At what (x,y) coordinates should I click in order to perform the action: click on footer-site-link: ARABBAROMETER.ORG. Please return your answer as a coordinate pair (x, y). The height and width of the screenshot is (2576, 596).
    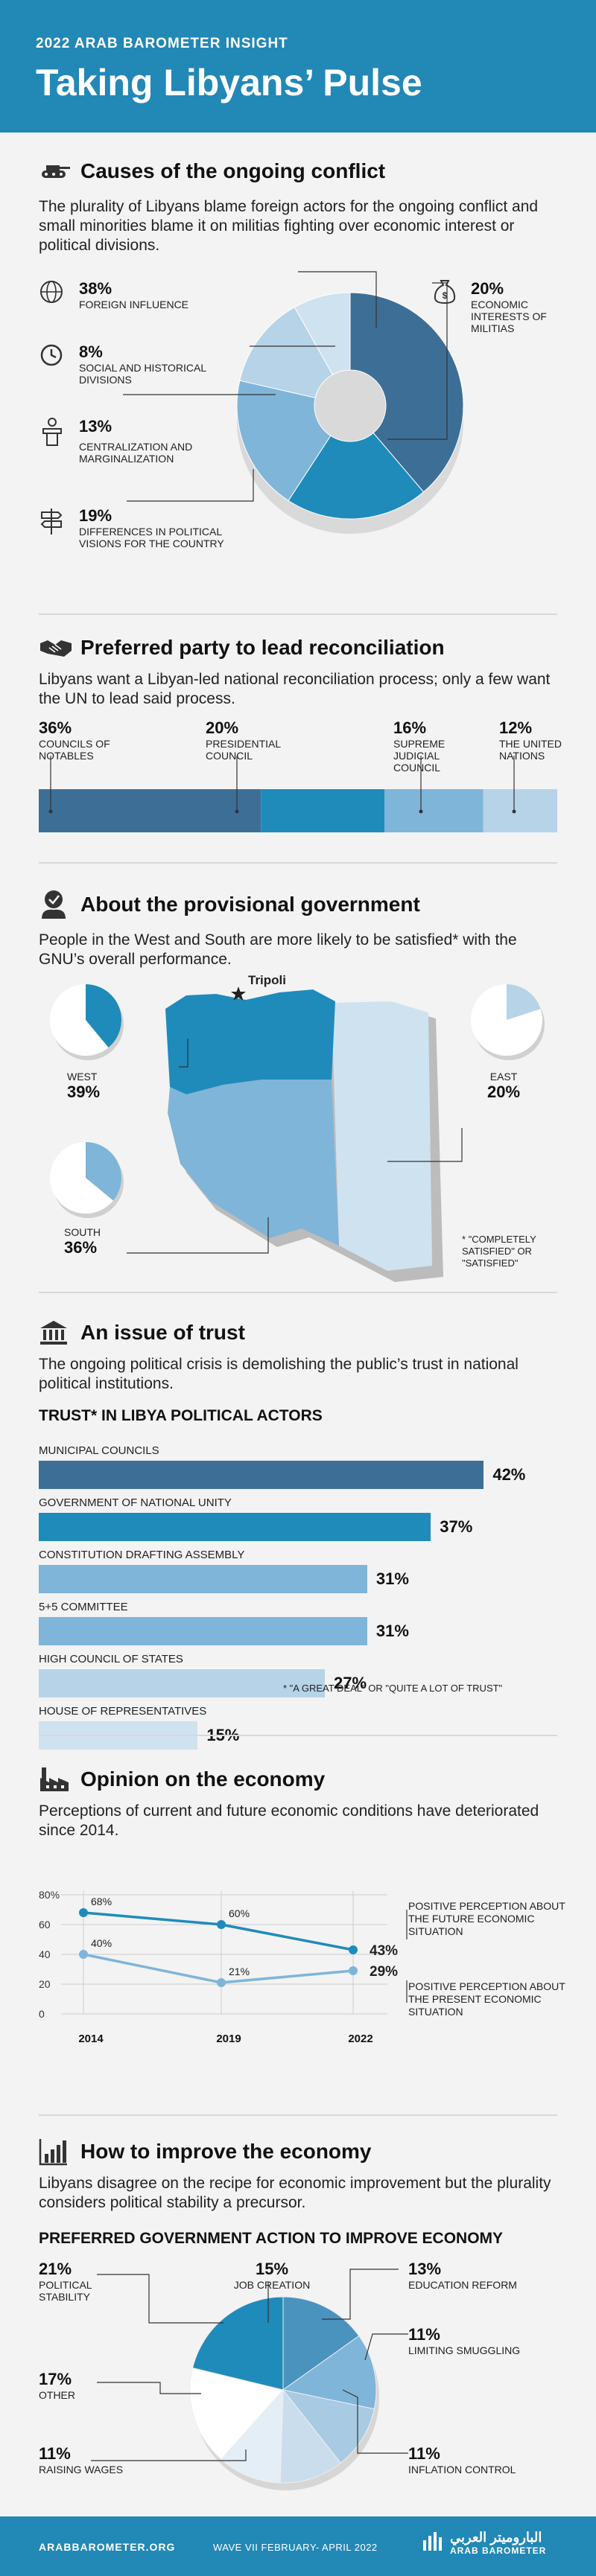
    Looking at the image, I should click on (107, 2547).